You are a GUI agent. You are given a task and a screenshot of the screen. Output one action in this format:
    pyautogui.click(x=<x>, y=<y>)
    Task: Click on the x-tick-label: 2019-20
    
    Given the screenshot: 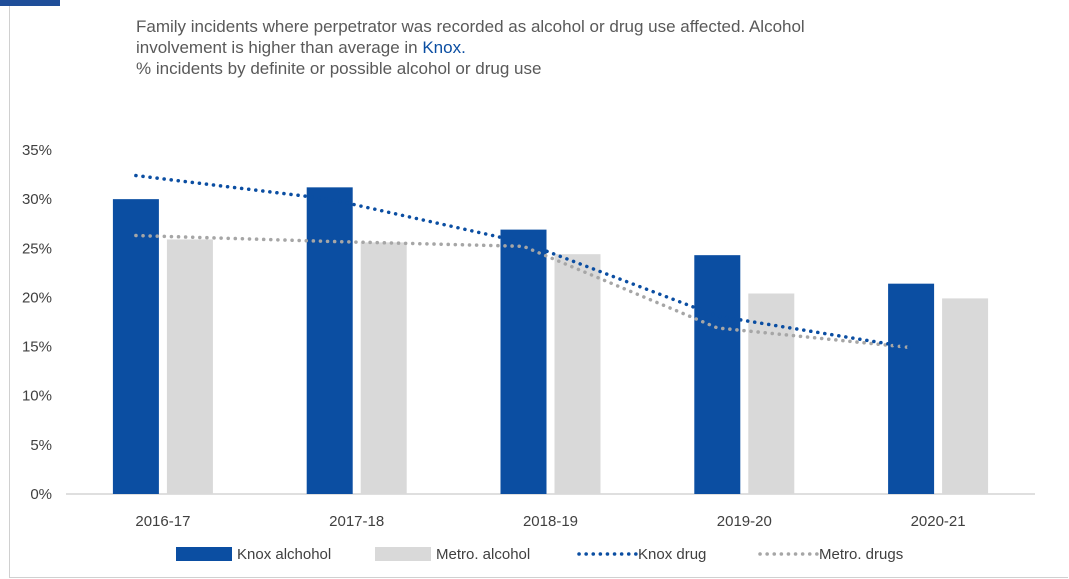 What is the action you would take?
    pyautogui.click(x=744, y=521)
    